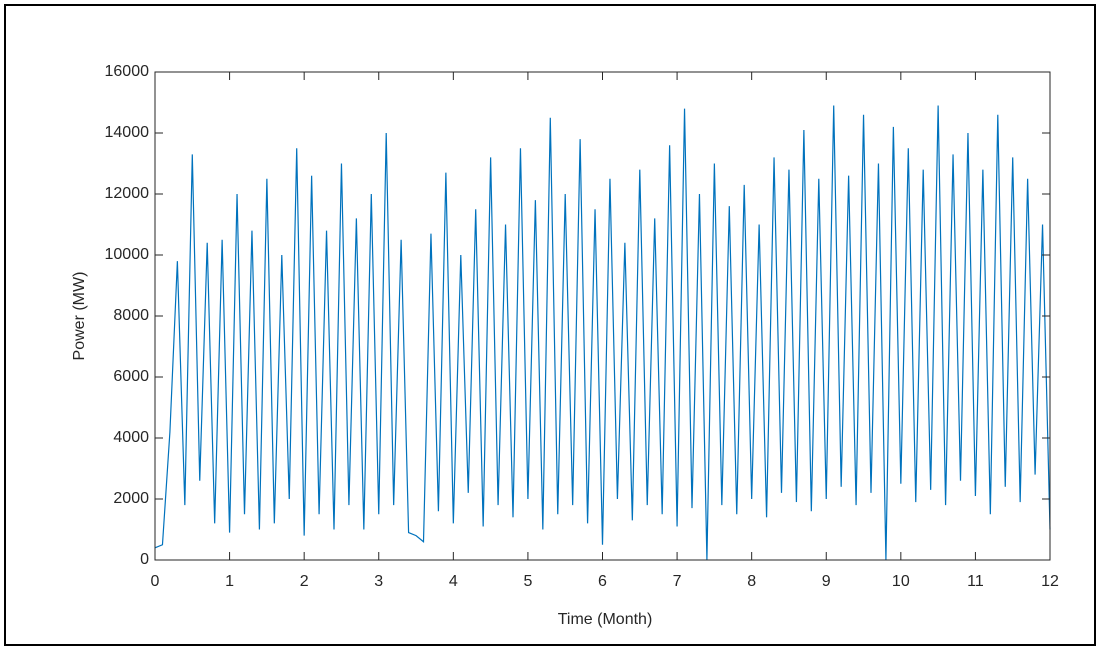 The image size is (1102, 651). I want to click on x-tick-label: 1, so click(229, 581).